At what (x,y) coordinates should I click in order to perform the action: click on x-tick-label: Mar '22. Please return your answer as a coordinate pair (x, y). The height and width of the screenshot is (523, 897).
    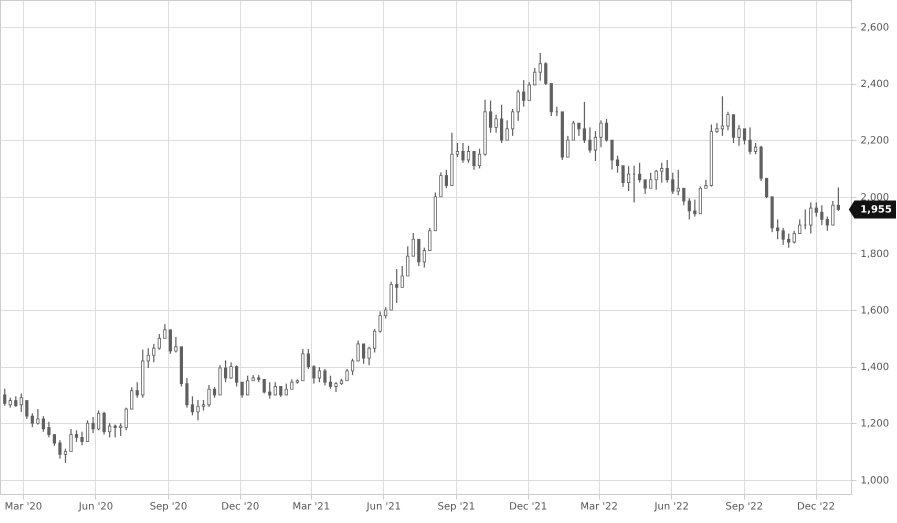
    Looking at the image, I should click on (599, 507).